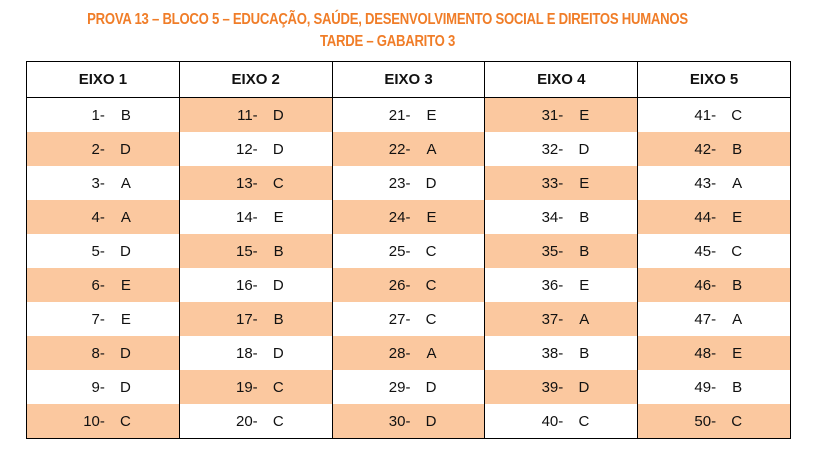  Describe the element at coordinates (408, 387) in the screenshot. I see `answer-cell: 29- D` at that location.